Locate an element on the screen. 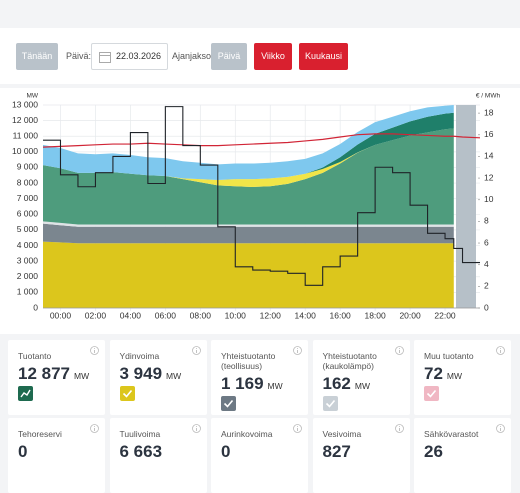  y-tick-label: 11 000 is located at coordinates (26, 135).